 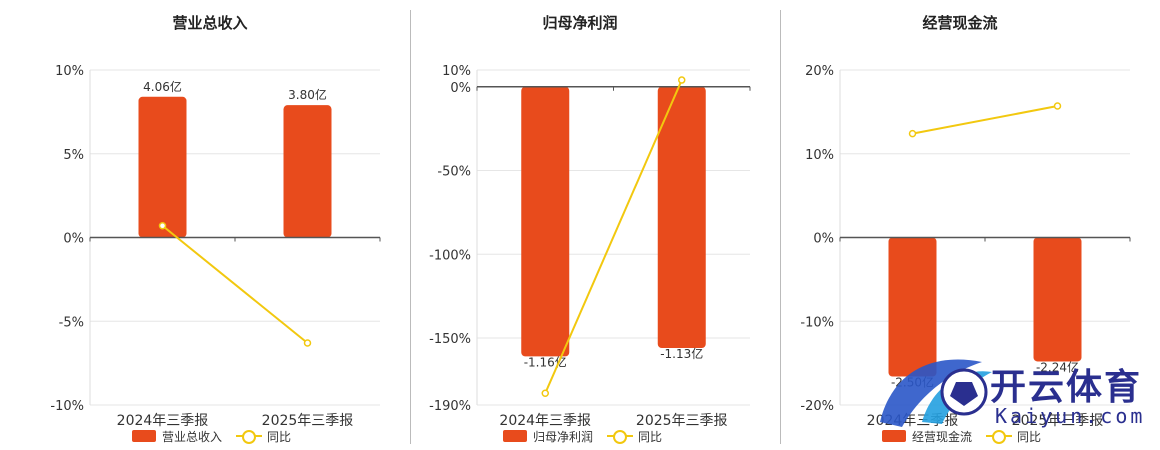 I want to click on legend-bar-label: 营业总收入, so click(x=192, y=436).